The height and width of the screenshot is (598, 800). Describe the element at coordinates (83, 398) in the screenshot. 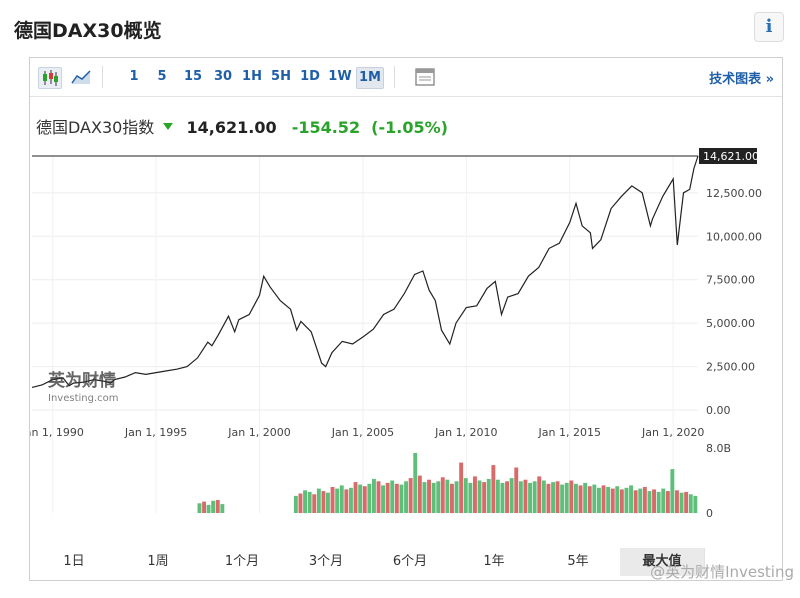

I see `svg-text: Investing.com` at that location.